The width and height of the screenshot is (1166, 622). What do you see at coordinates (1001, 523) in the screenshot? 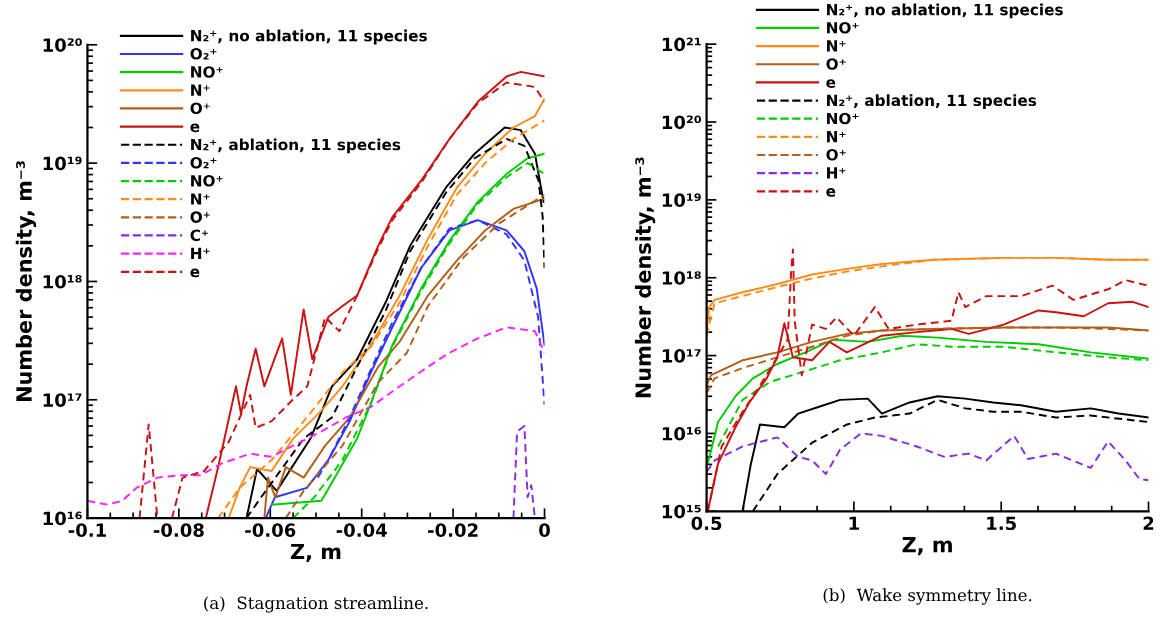
I see `x-tick-label: 1.5` at bounding box center [1001, 523].